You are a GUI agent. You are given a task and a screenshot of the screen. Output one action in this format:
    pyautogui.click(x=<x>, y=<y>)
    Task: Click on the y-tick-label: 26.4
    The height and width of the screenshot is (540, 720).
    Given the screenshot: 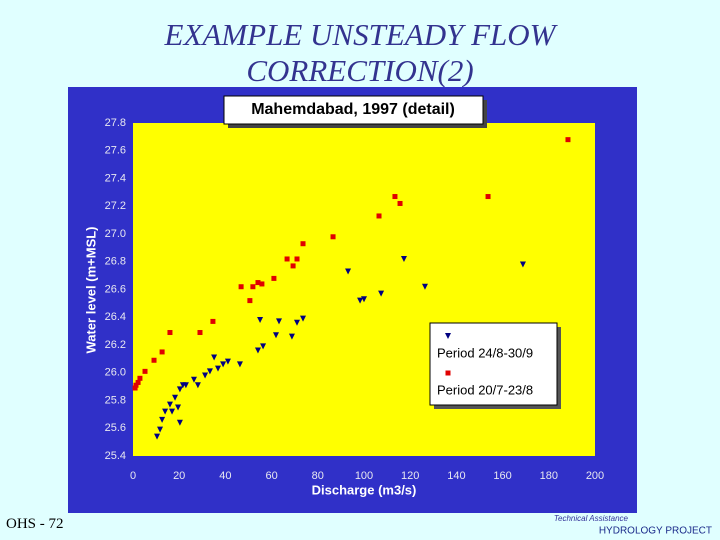 What is the action you would take?
    pyautogui.click(x=115, y=317)
    